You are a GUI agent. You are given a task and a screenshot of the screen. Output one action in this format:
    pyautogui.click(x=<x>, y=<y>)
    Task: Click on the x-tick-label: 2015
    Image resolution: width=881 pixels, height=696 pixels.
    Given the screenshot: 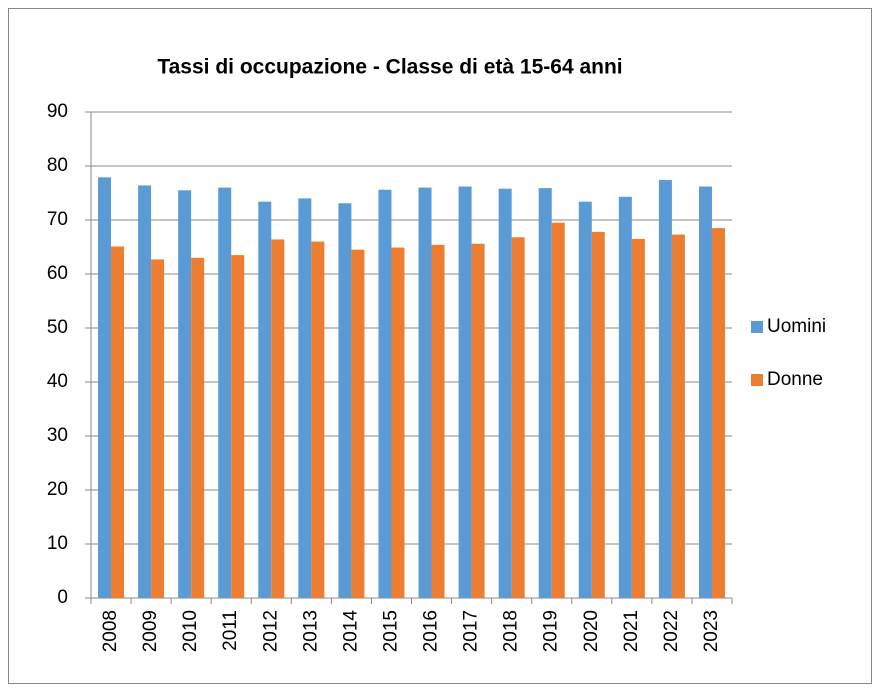 What is the action you would take?
    pyautogui.click(x=390, y=631)
    